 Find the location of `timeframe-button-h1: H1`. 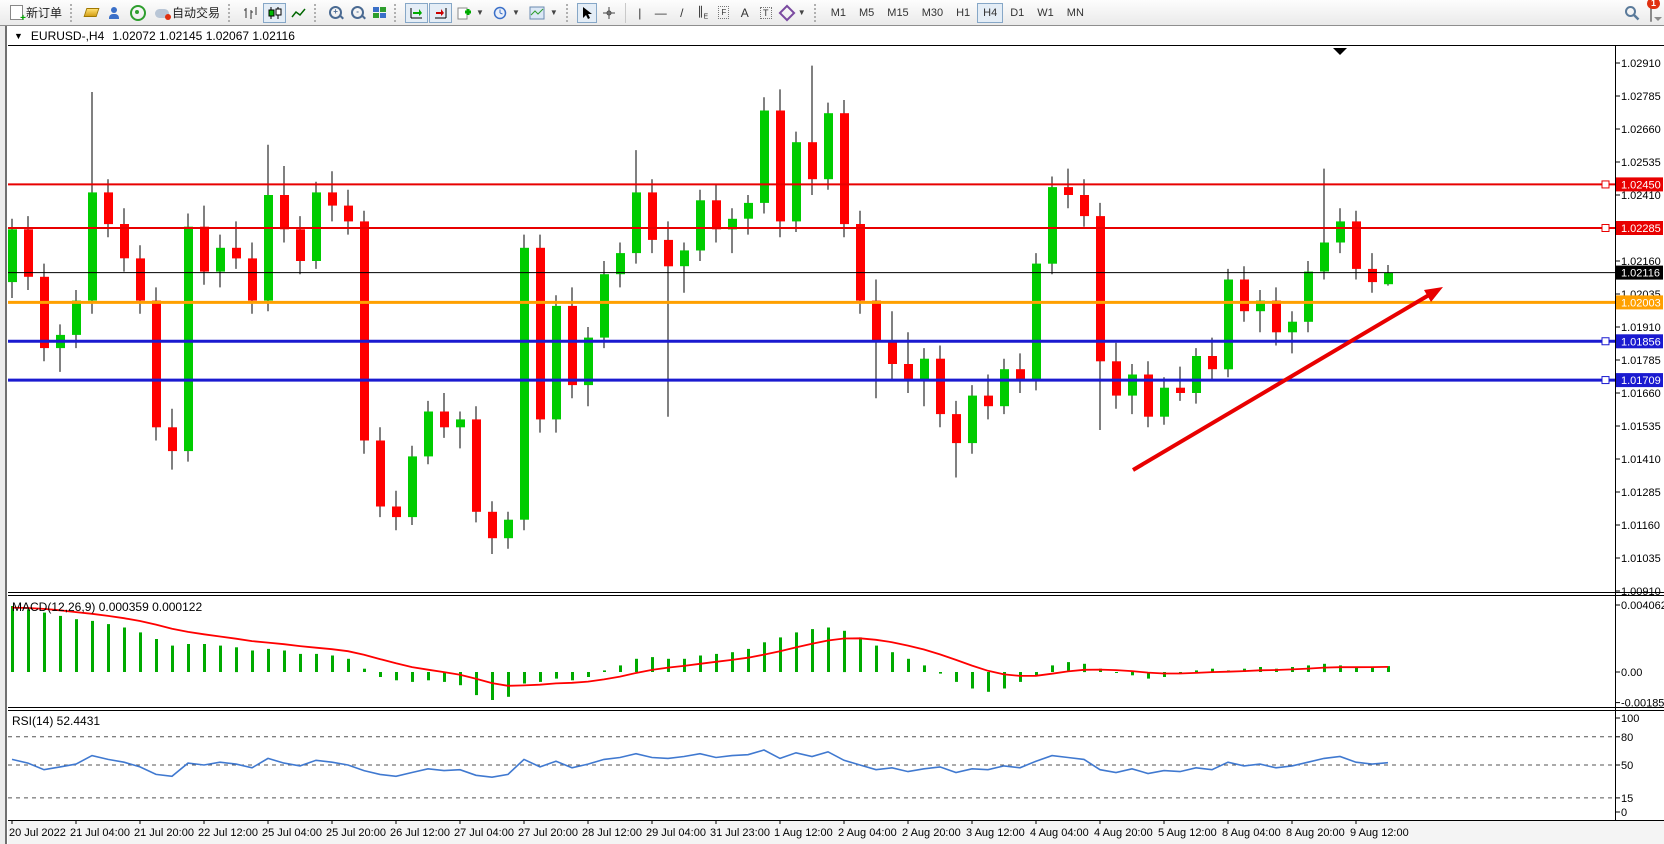

timeframe-button-h1: H1 is located at coordinates (963, 12).